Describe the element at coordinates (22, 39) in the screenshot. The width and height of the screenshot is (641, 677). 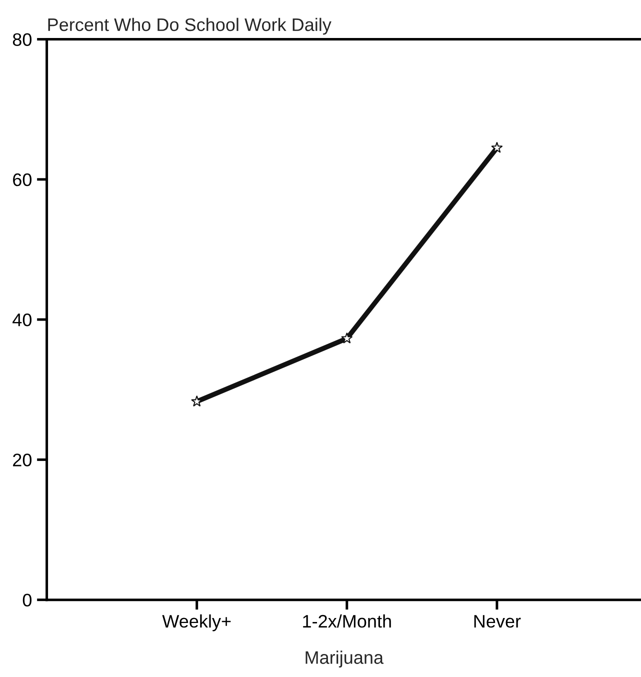
I see `y-tick-label: 80` at that location.